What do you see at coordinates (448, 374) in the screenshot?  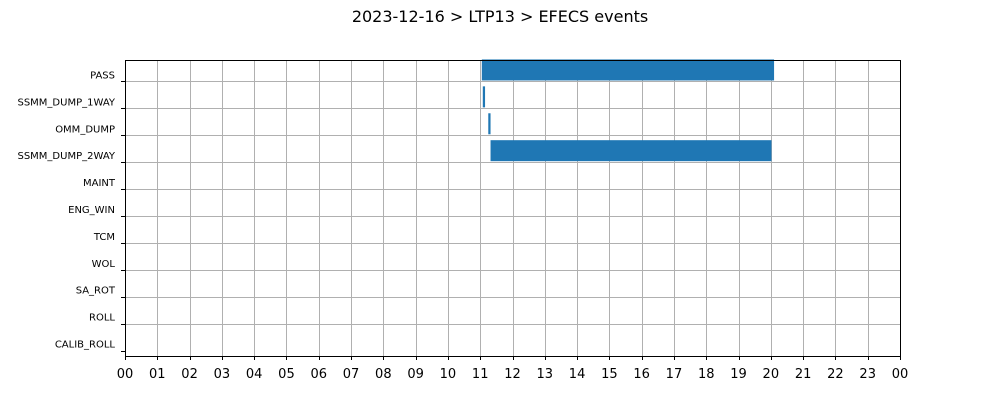 I see `x-tick-label: 10` at bounding box center [448, 374].